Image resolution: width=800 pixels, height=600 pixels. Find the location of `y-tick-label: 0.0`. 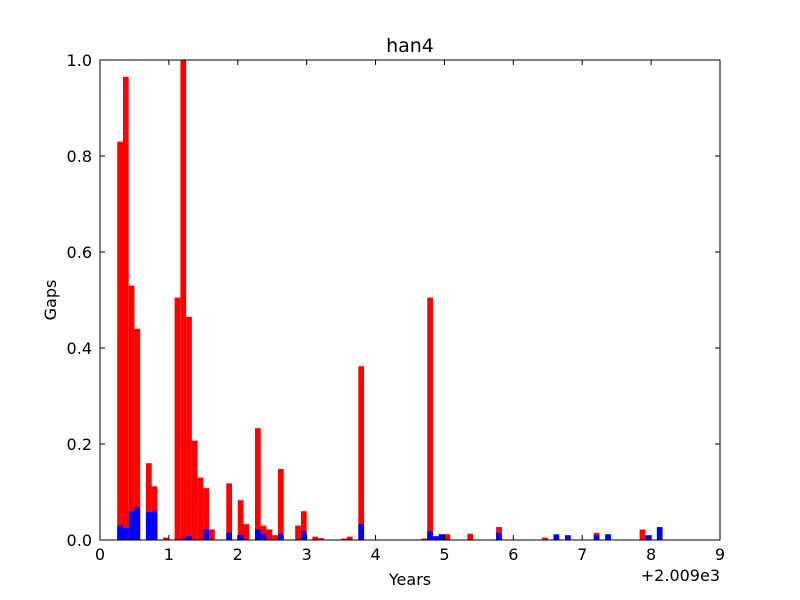

y-tick-label: 0.0 is located at coordinates (79, 540).